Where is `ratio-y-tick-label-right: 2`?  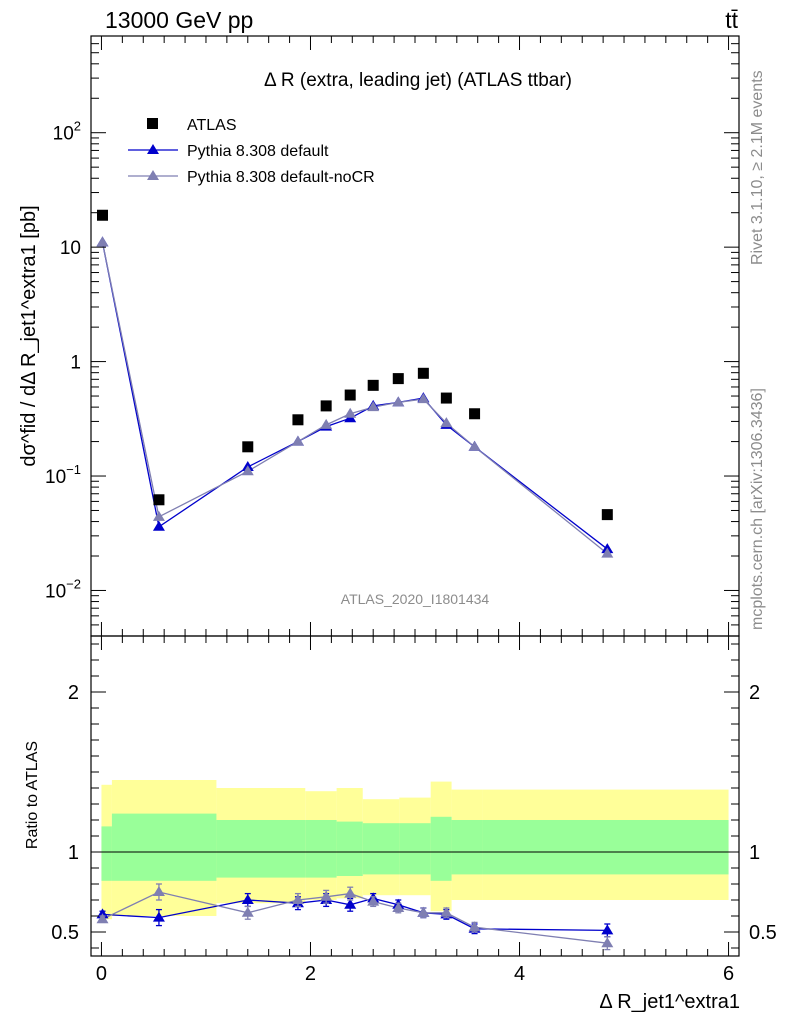
ratio-y-tick-label-right: 2 is located at coordinates (754, 693).